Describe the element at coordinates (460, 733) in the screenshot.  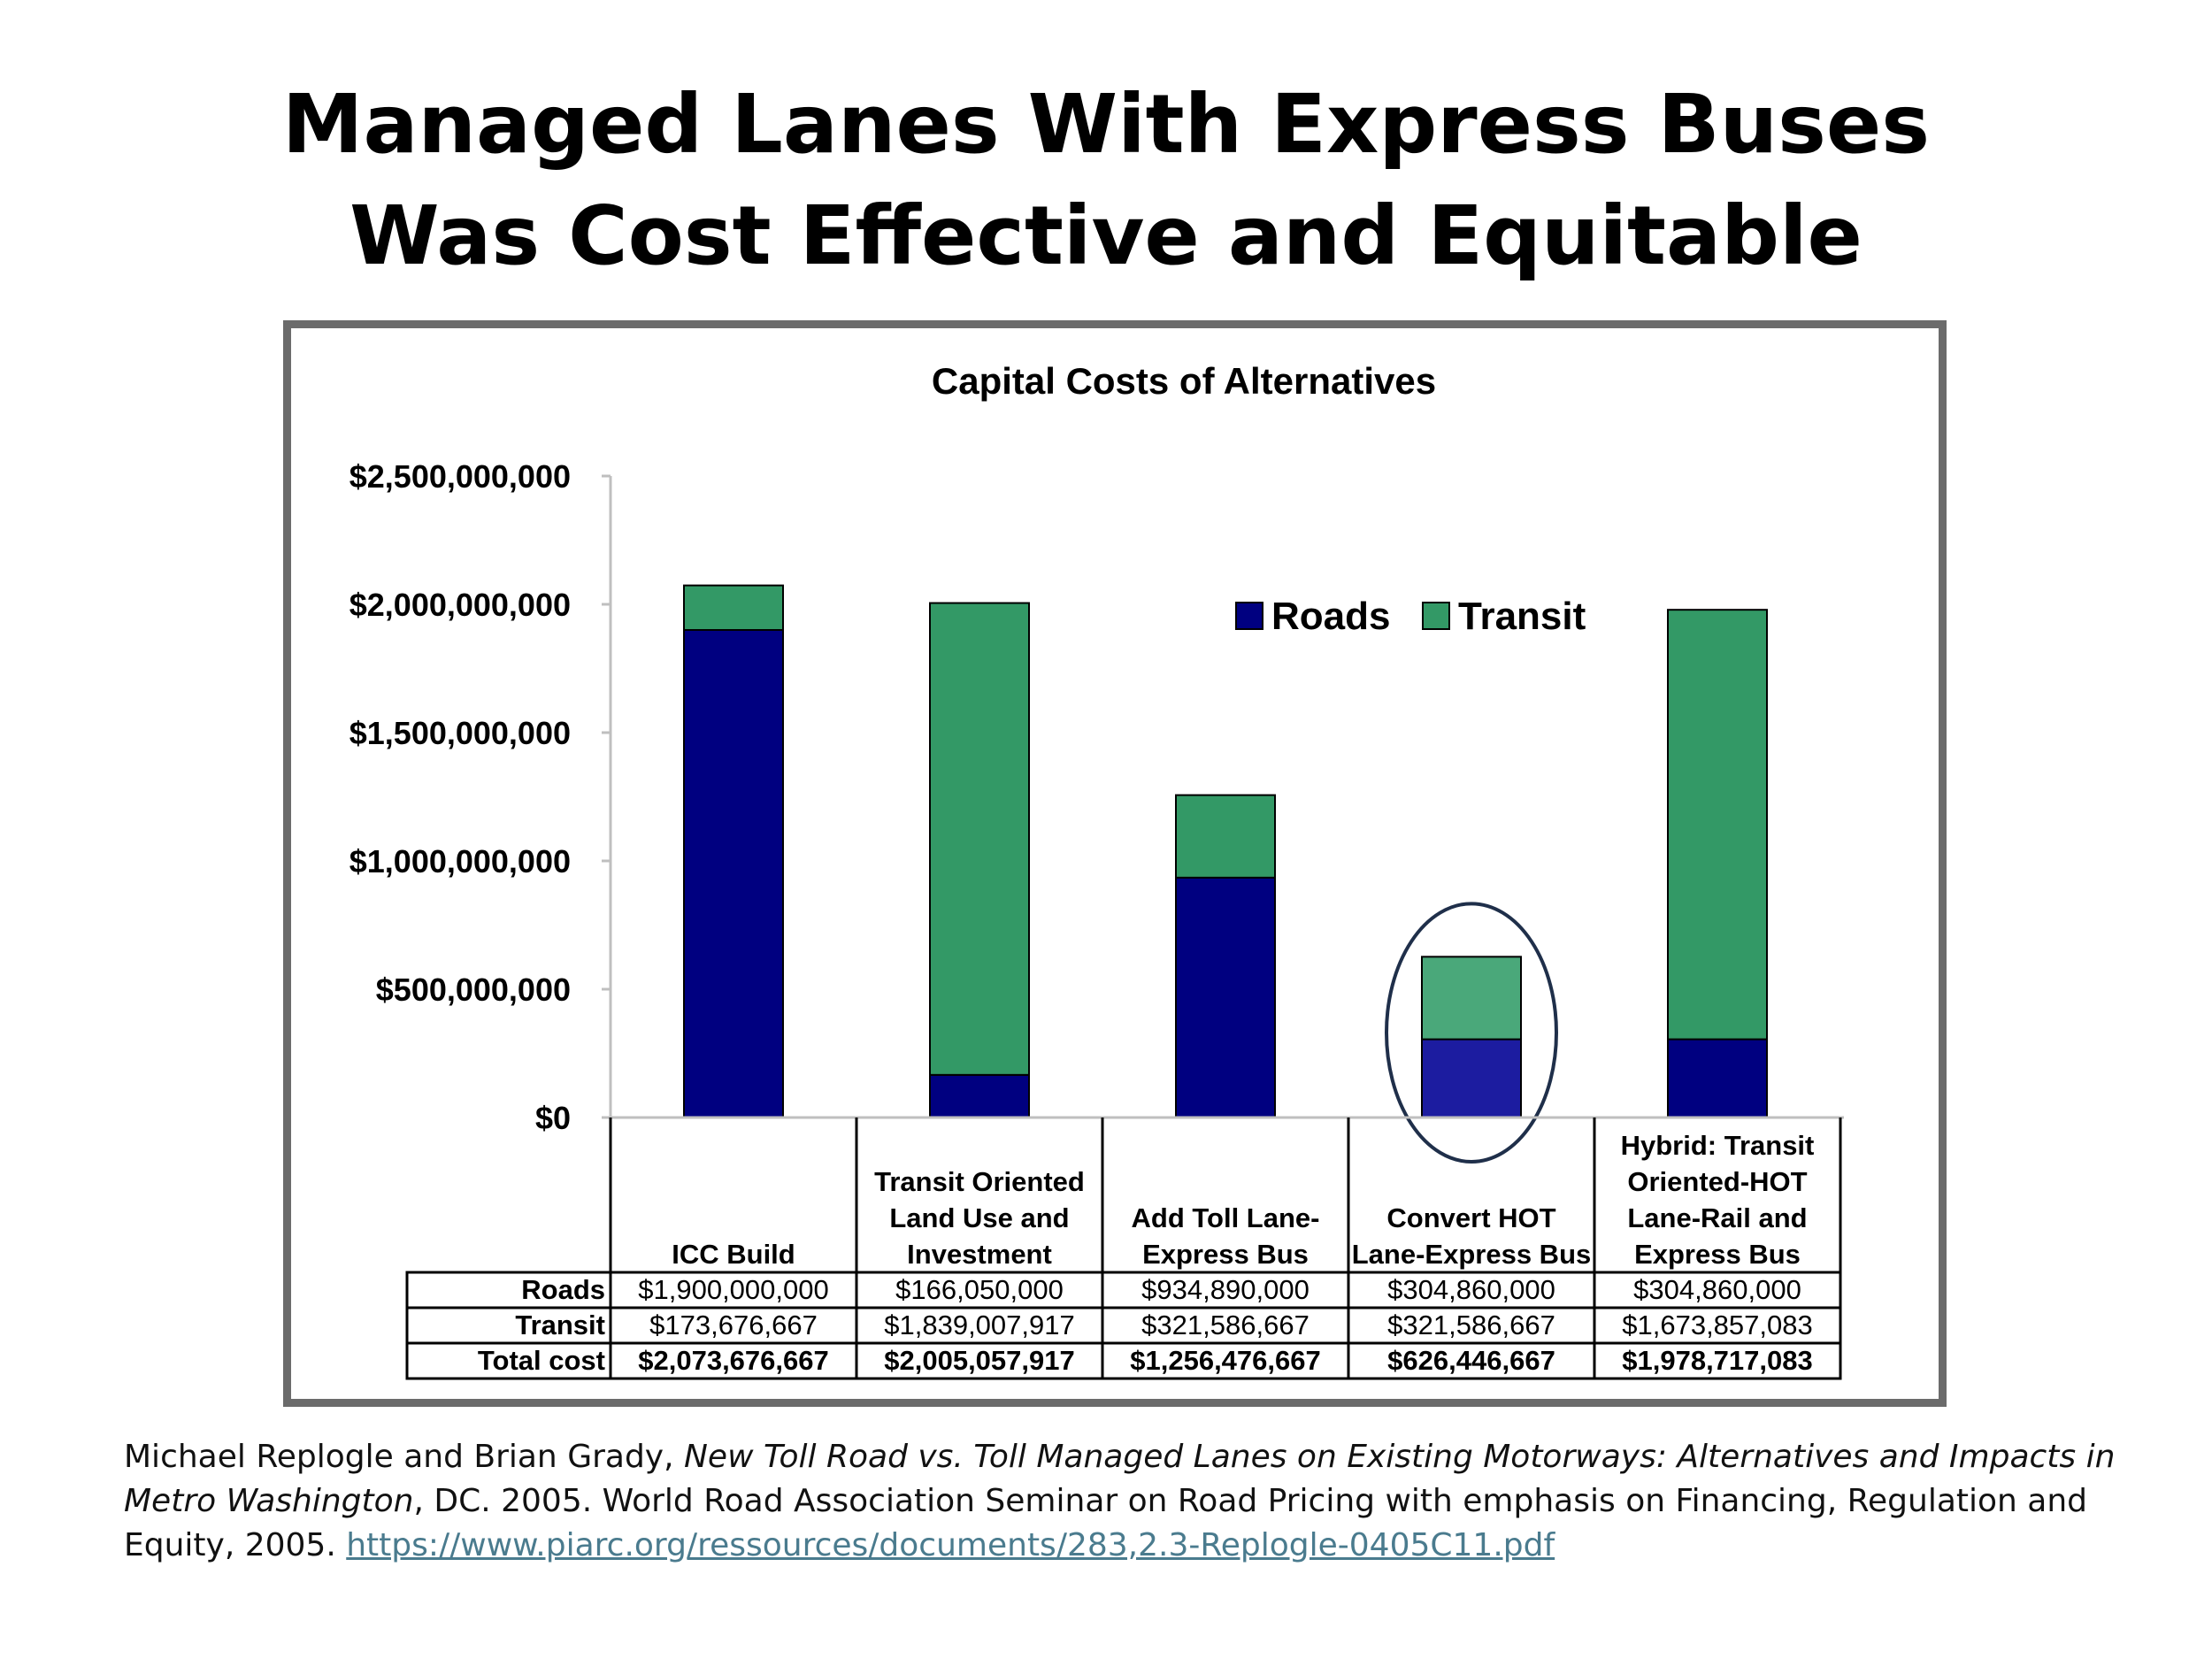
I see `y-tick-label: $1,500,000,000` at that location.